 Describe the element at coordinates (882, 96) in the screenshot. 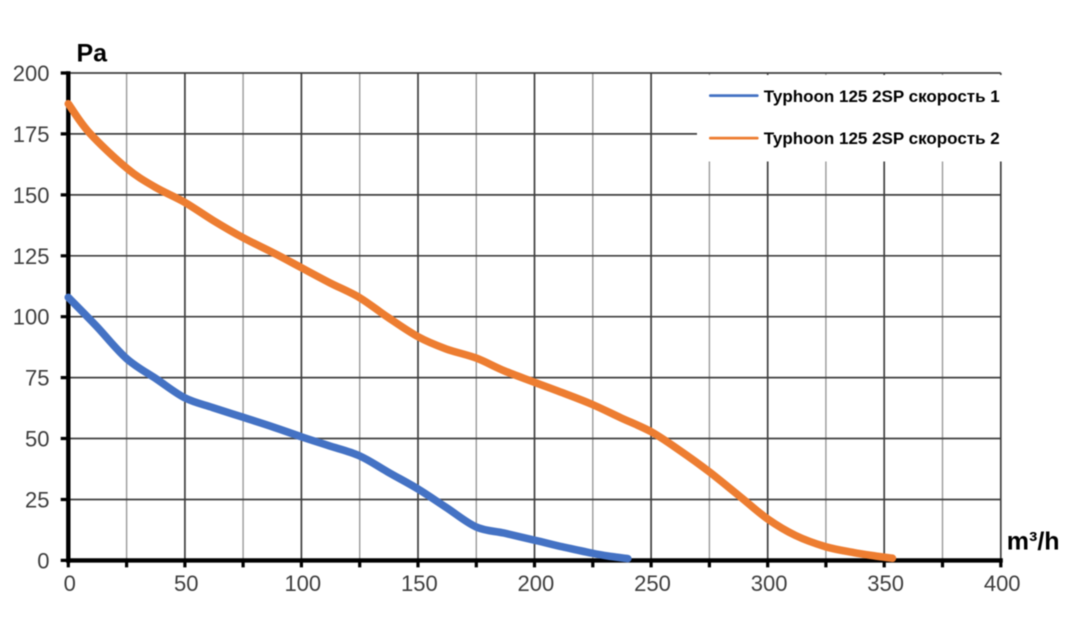

I see `svg-text: Typhoon 125 2SP скорость 1` at that location.